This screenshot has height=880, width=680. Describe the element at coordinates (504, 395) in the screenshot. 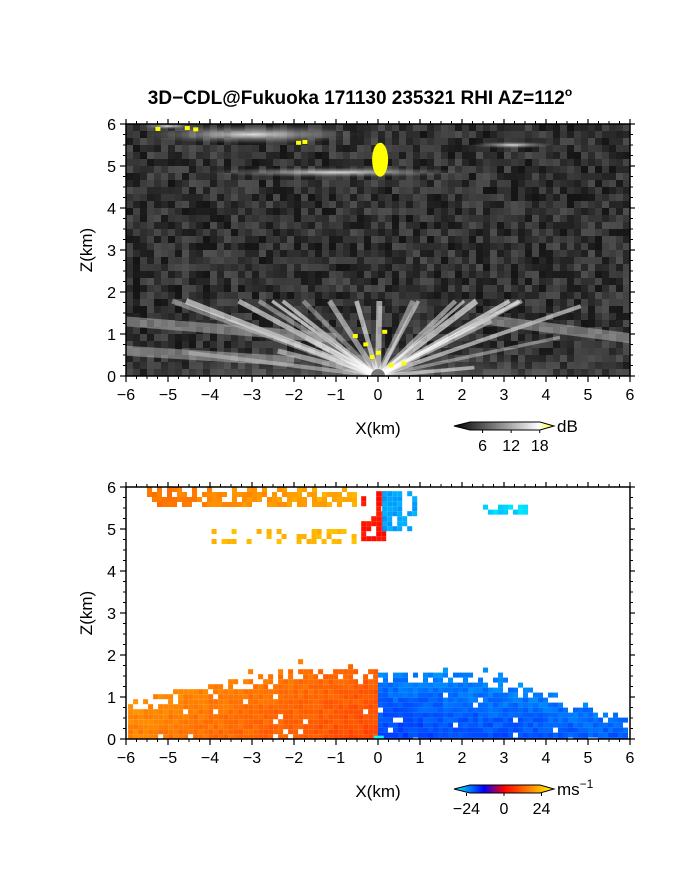

I see `x-tick-label: 3` at that location.